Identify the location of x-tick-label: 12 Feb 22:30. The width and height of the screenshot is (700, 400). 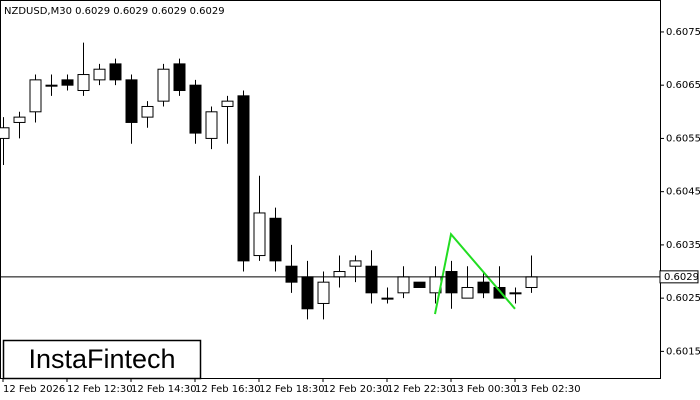
(420, 389).